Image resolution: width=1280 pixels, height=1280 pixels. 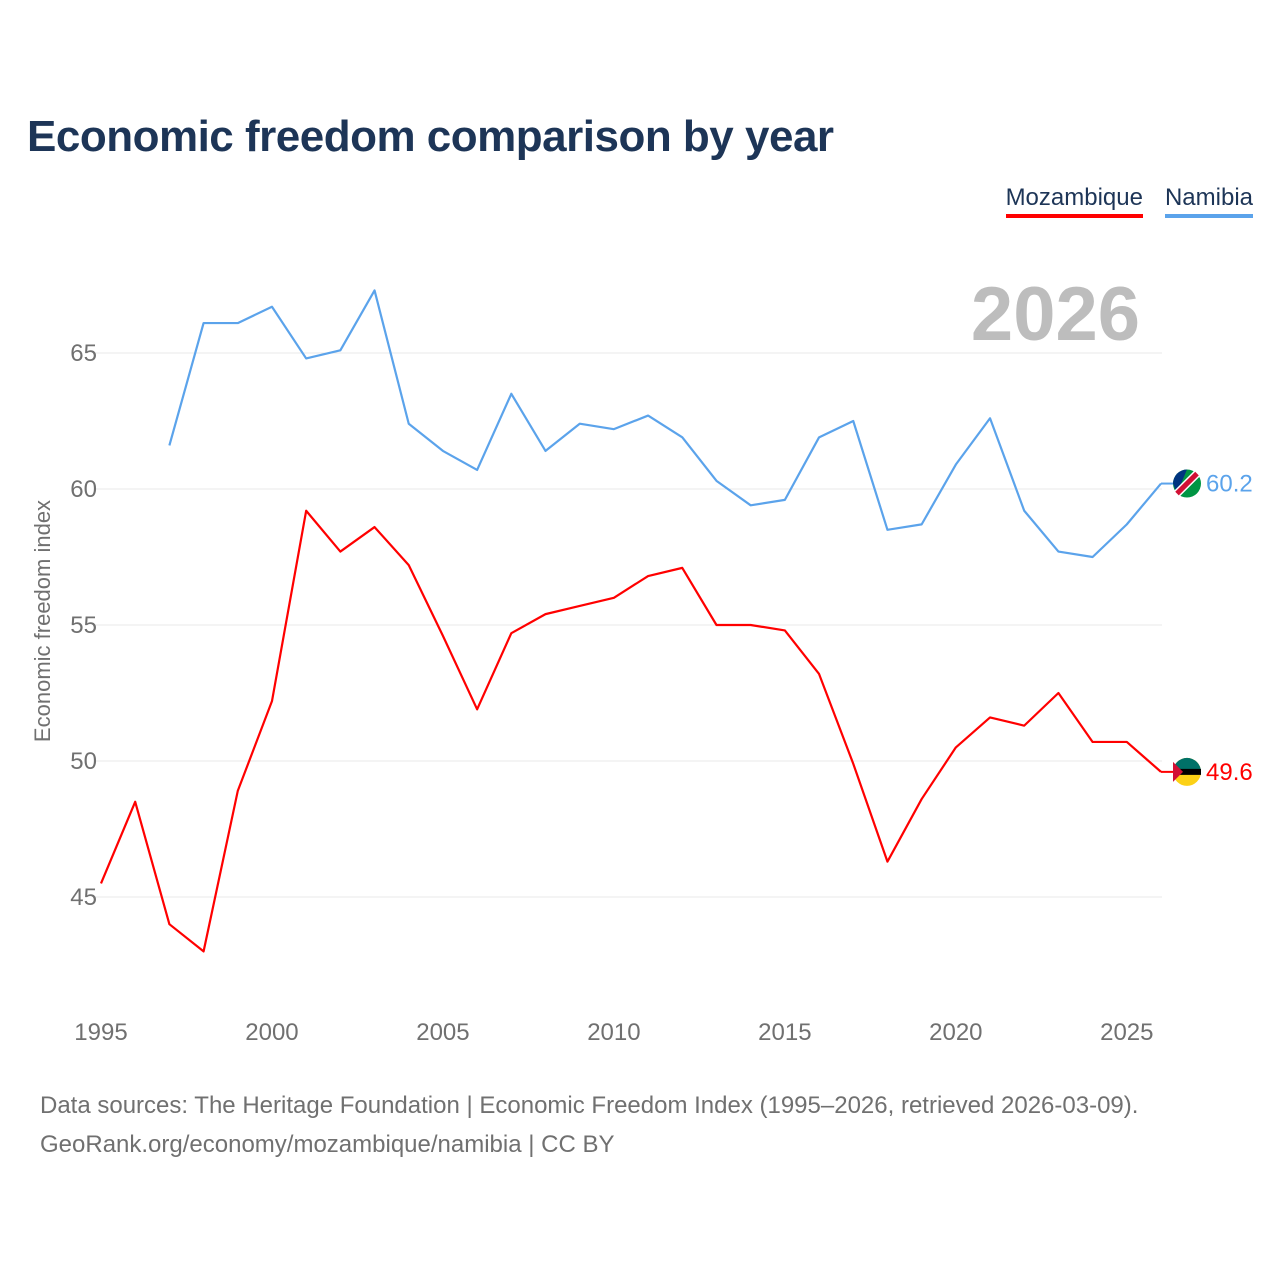 I want to click on x-tick-label: 2025, so click(x=1126, y=1032).